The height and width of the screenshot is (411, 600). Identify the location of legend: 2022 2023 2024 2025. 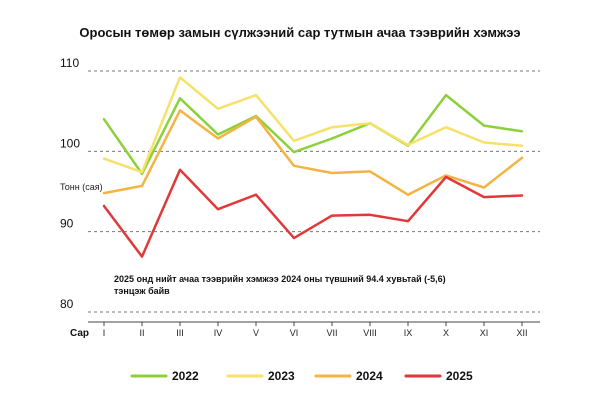
(301, 376).